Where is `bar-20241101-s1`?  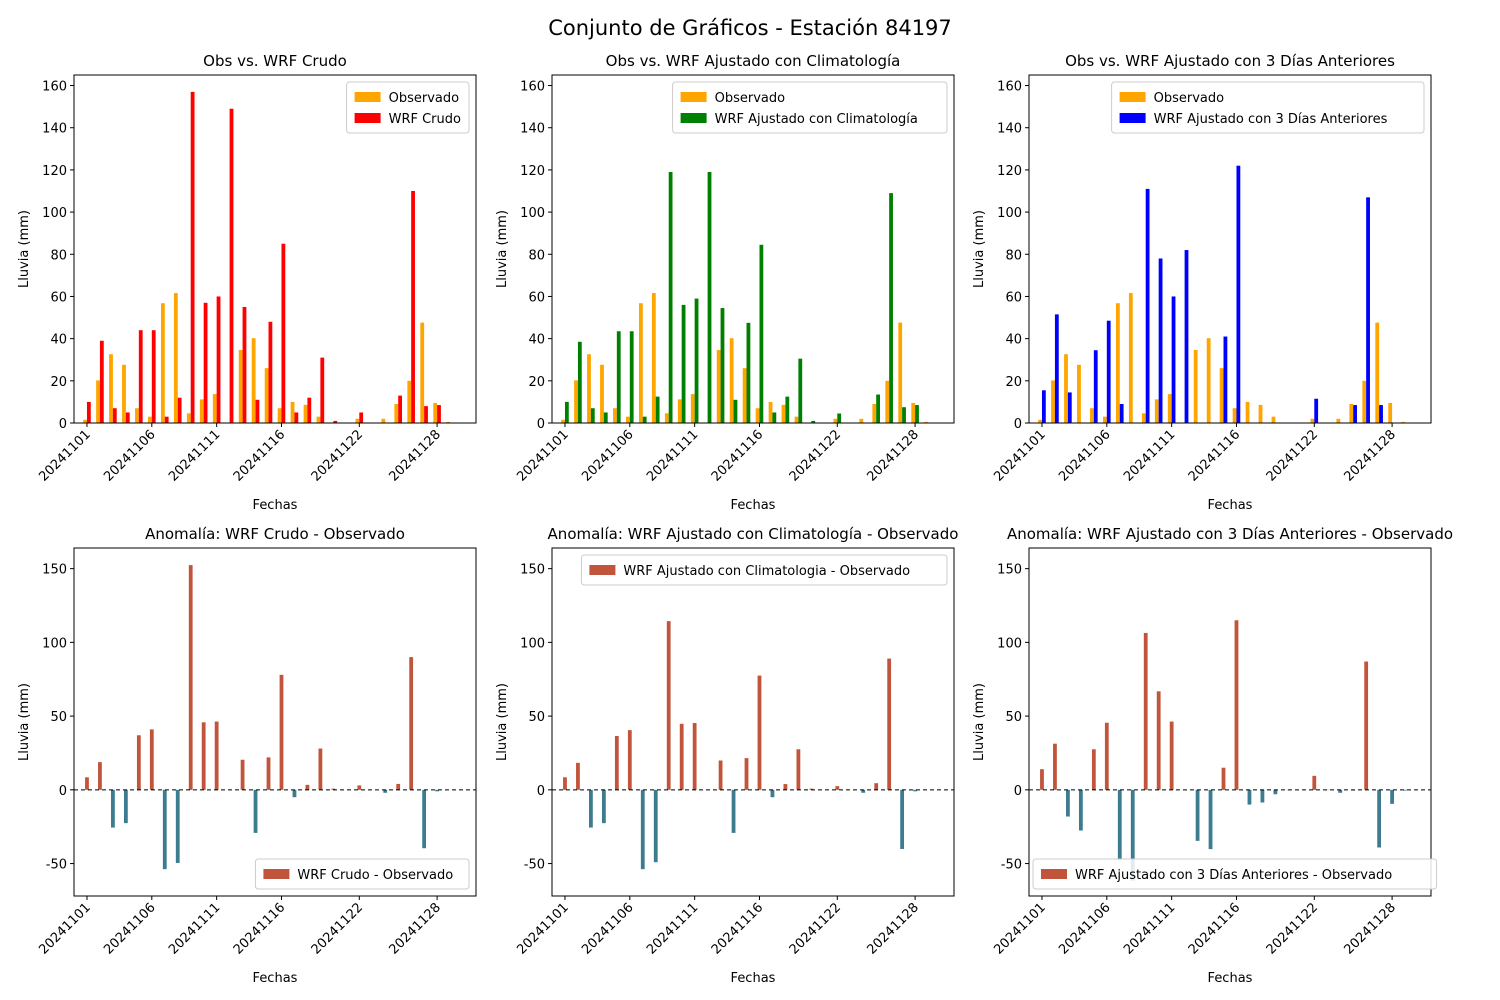
bar-20241101-s1 is located at coordinates (566, 412).